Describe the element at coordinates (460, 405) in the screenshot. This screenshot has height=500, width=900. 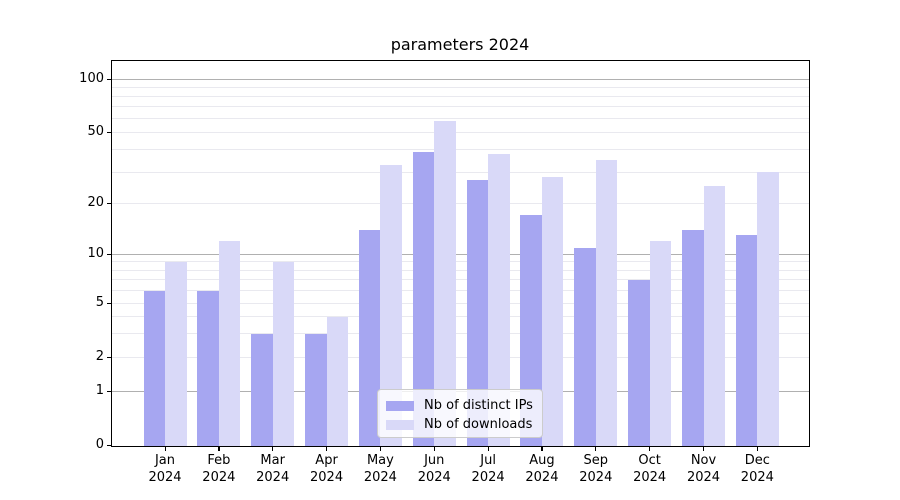
I see `legend-item: Nb of distinct IPs` at that location.